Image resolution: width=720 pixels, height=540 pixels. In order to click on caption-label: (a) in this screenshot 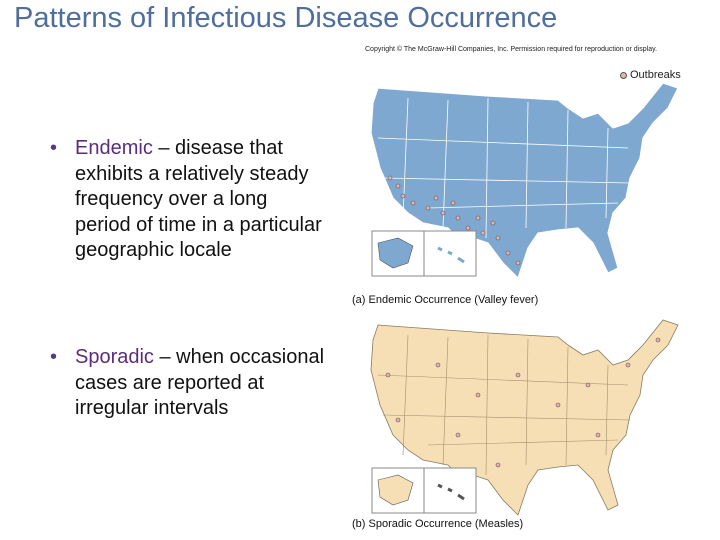, I will do `click(359, 300)`.